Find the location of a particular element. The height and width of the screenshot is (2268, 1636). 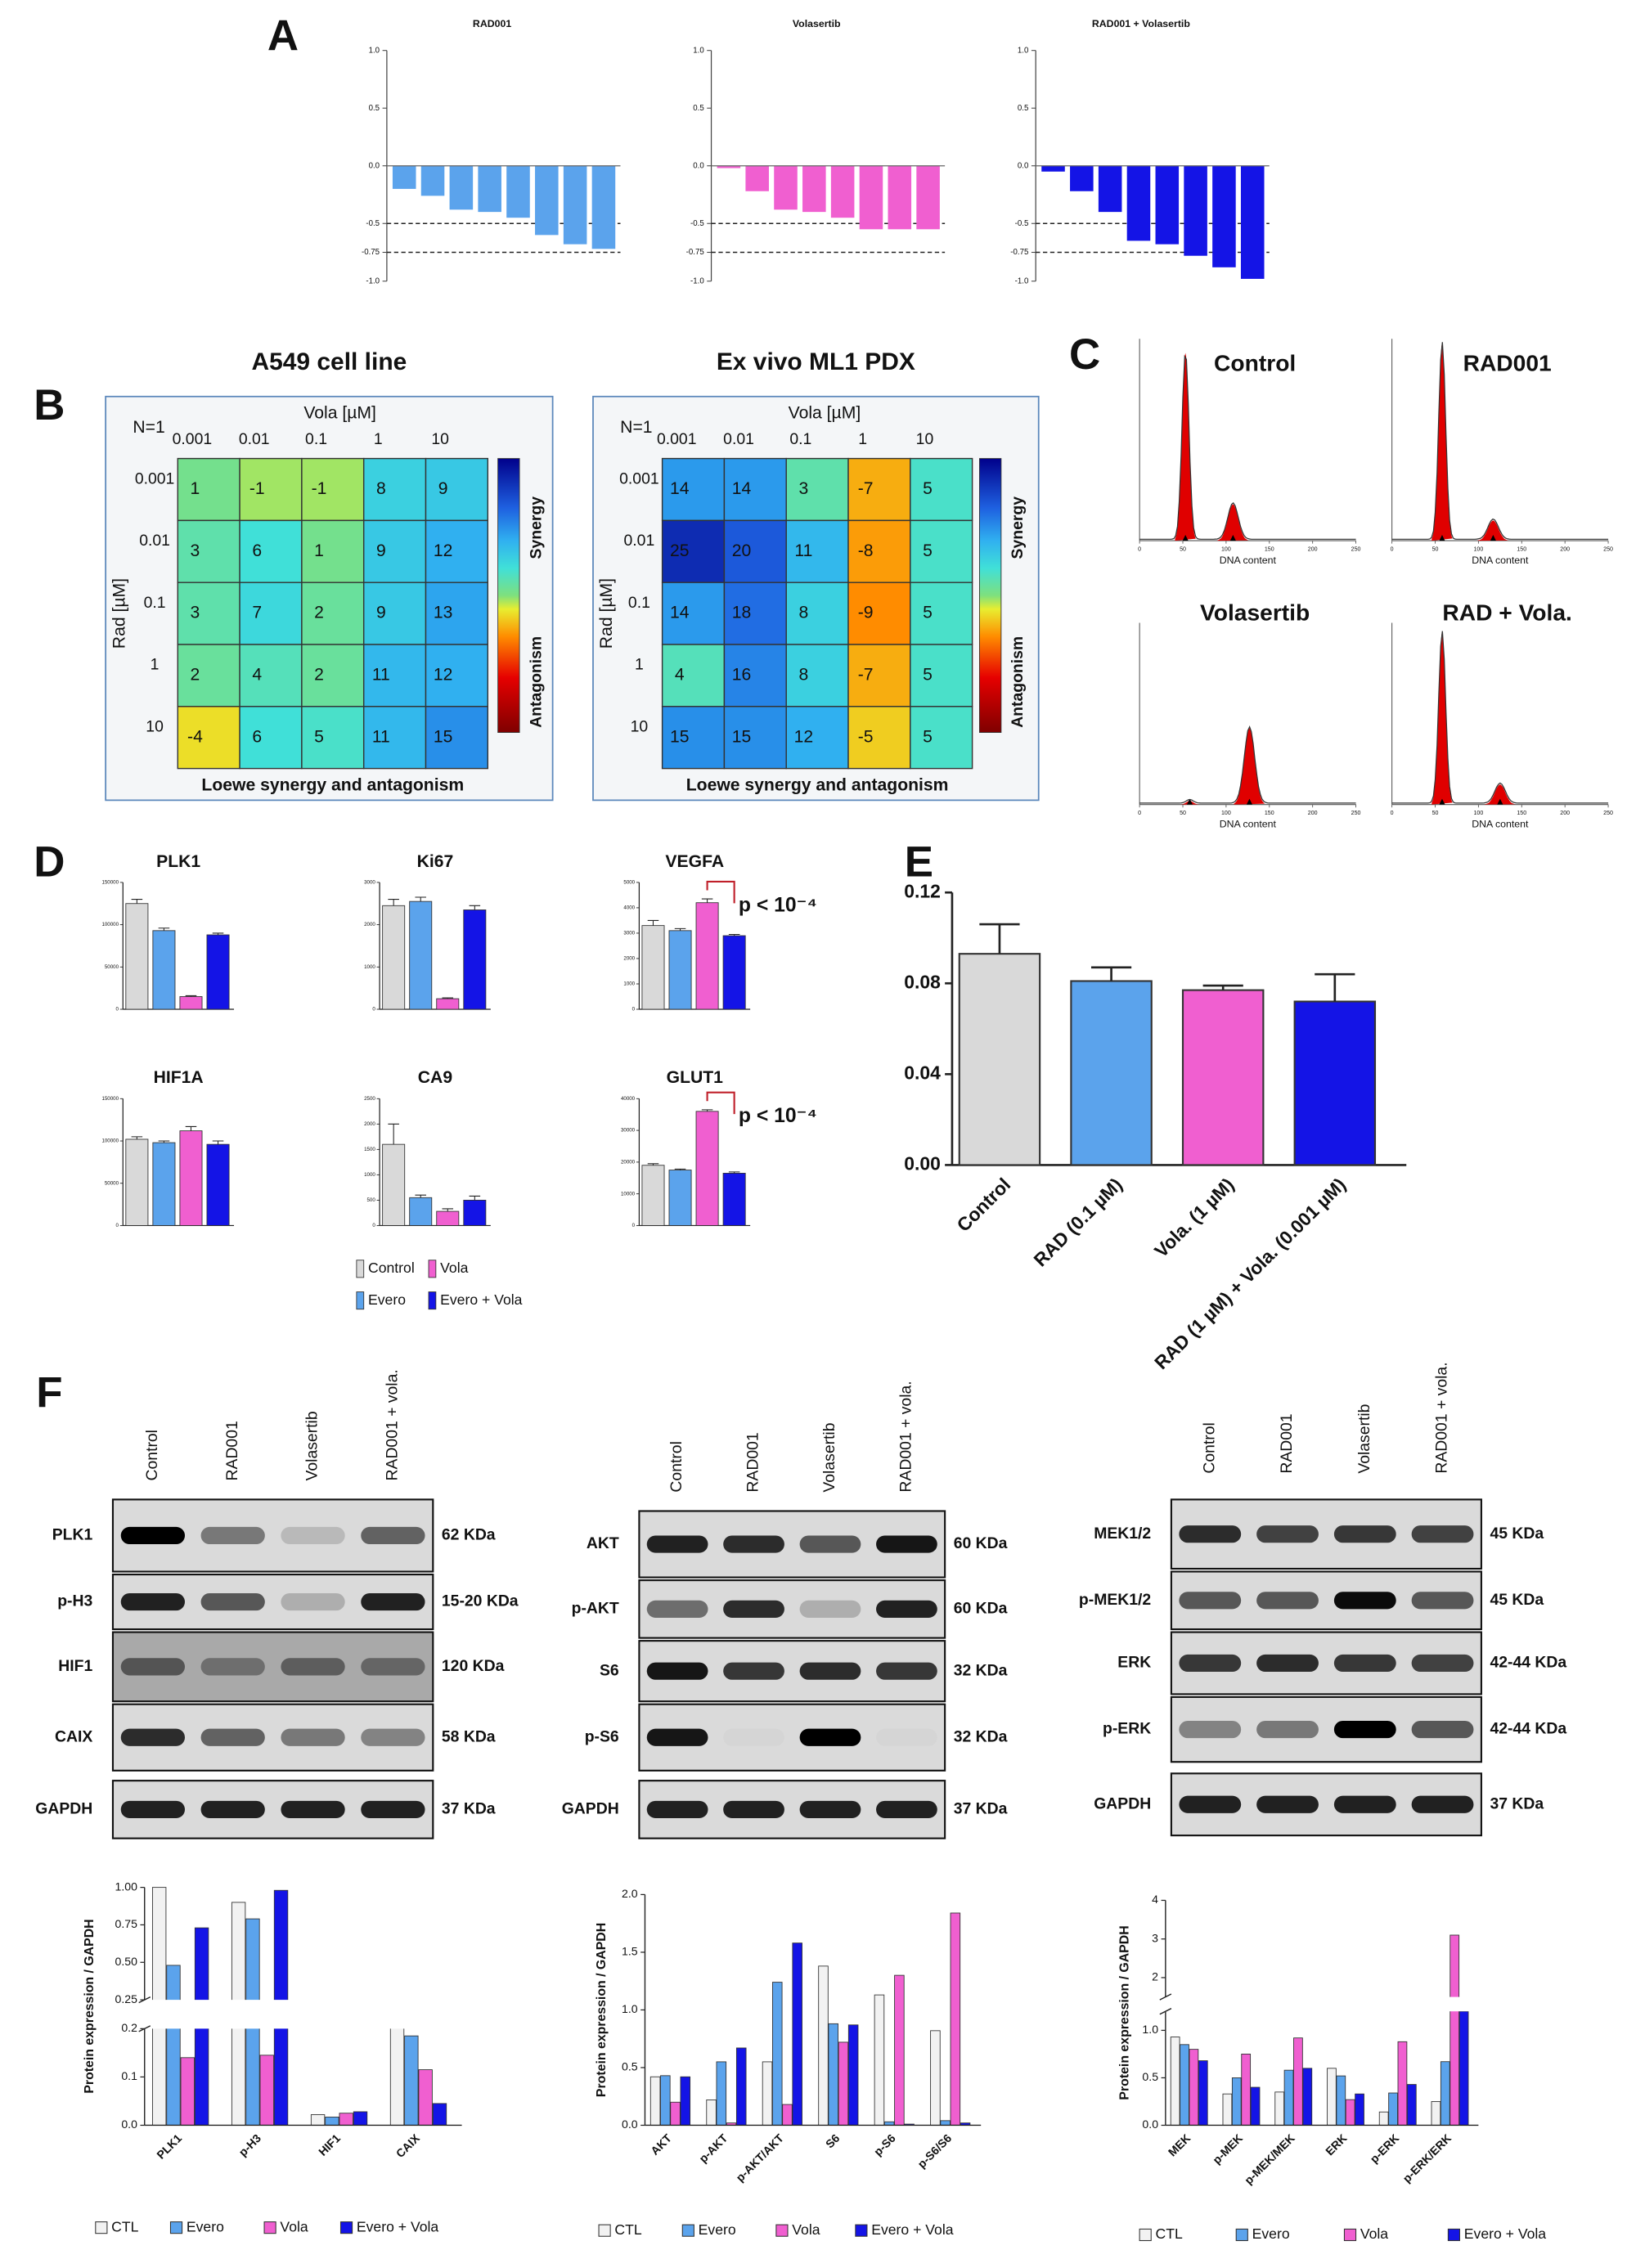

legend-label: Evero + Vola is located at coordinates (1505, 2233).